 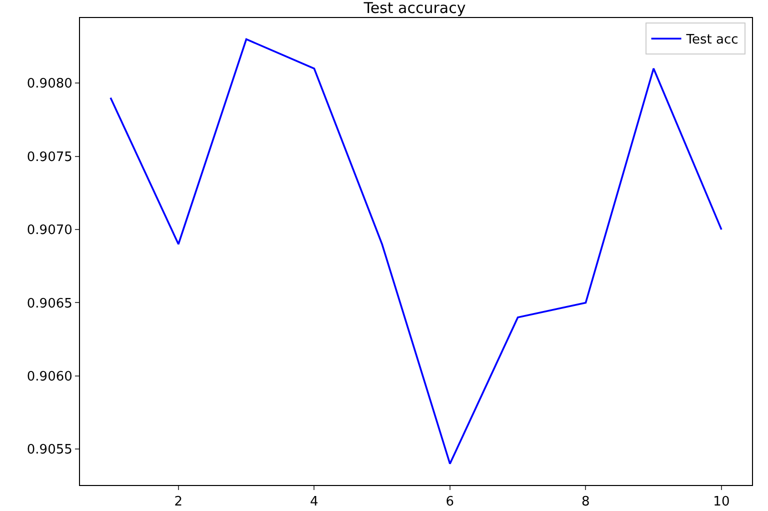 What do you see at coordinates (49, 84) in the screenshot?
I see `y-tick-label: 0.9080` at bounding box center [49, 84].